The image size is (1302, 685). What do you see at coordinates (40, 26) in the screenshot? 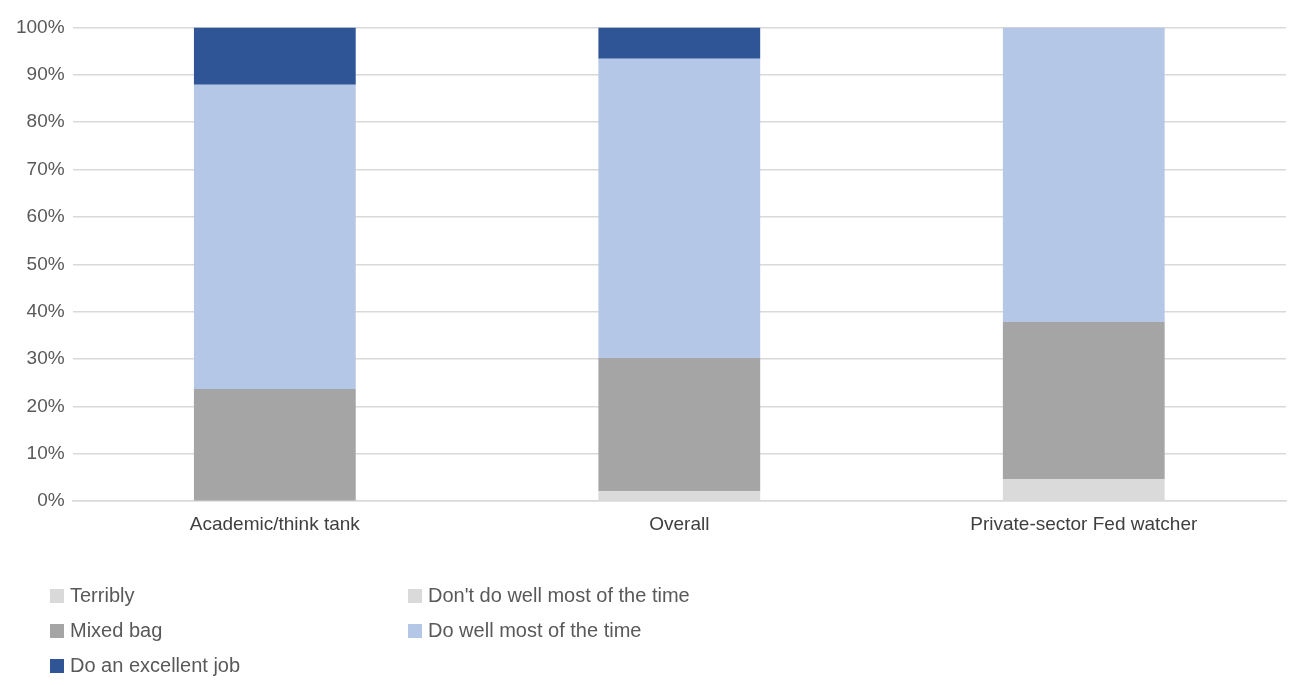
I see `y-tick-label: 100%` at bounding box center [40, 26].